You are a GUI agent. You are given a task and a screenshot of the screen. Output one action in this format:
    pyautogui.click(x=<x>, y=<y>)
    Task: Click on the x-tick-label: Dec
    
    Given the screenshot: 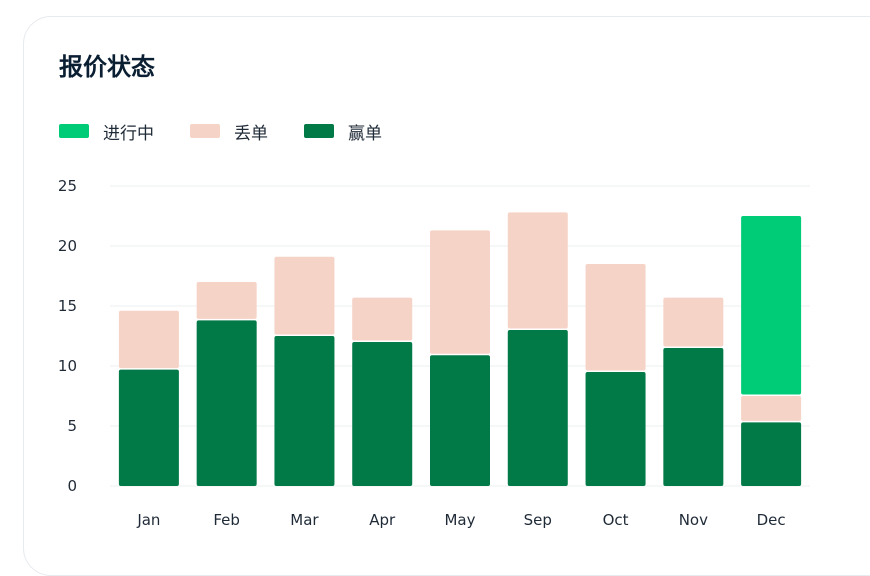 What is the action you would take?
    pyautogui.click(x=771, y=520)
    